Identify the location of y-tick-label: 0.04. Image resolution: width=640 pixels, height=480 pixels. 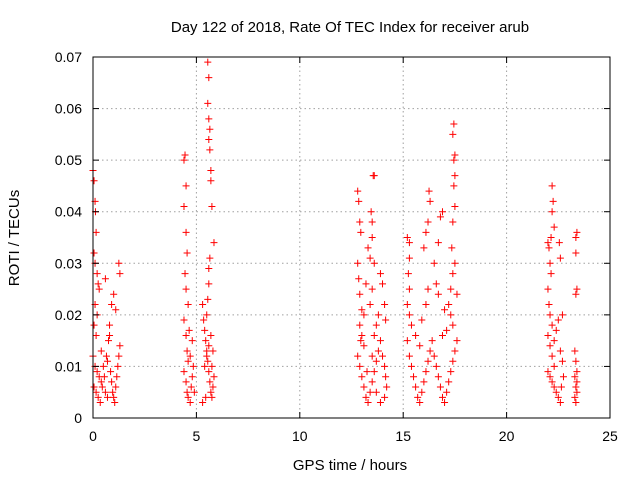
(68, 212).